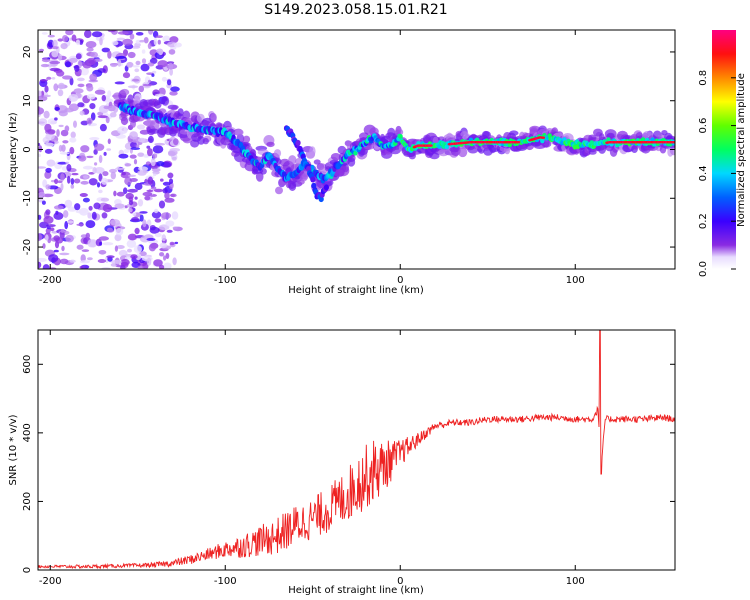 The width and height of the screenshot is (750, 600). What do you see at coordinates (50, 581) in the screenshot?
I see `snr-xtick-label: -200` at bounding box center [50, 581].